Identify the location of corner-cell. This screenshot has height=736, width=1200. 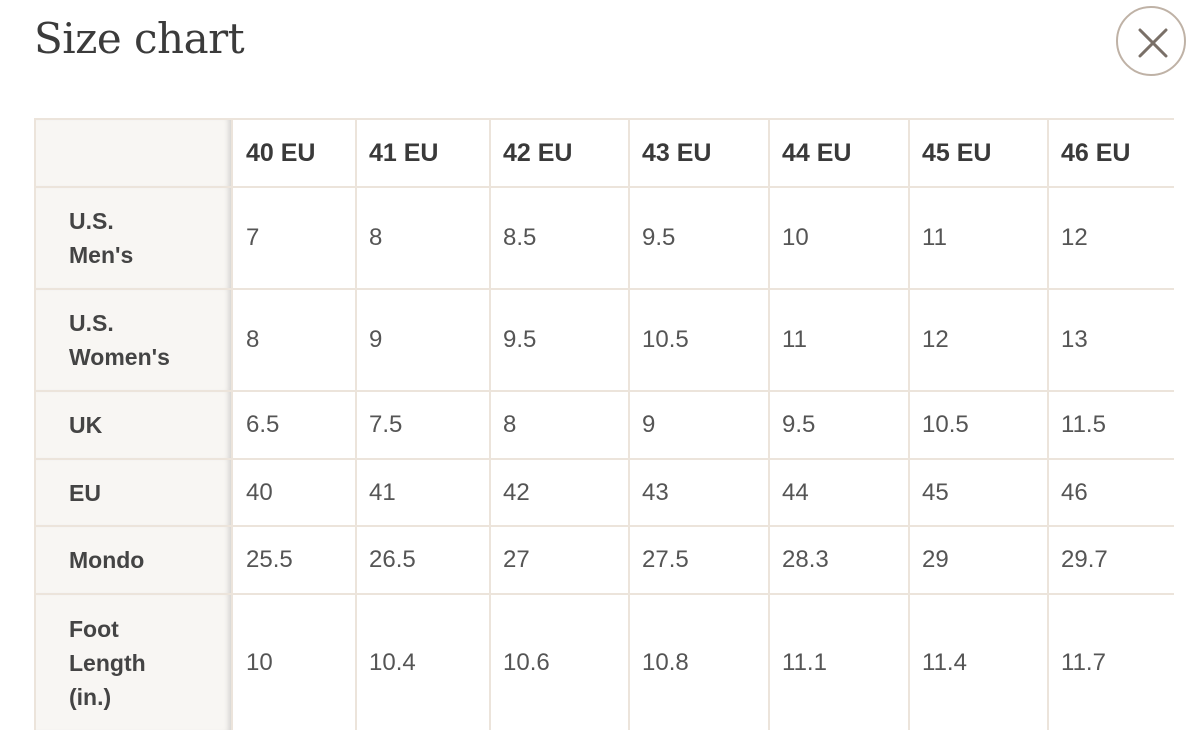
(133, 153).